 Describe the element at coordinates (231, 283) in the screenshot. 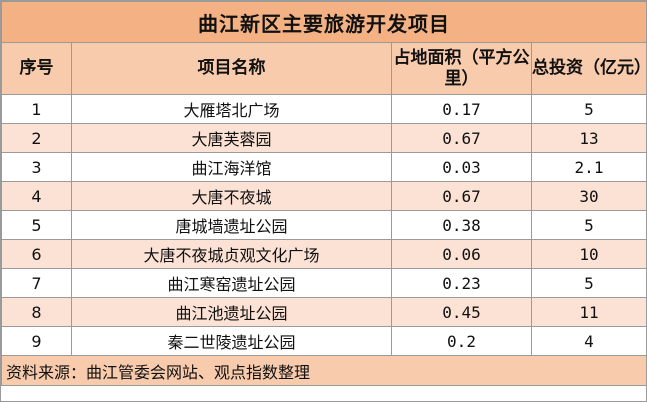

I see `cell-name: 曲江寒窑遗址公园` at that location.